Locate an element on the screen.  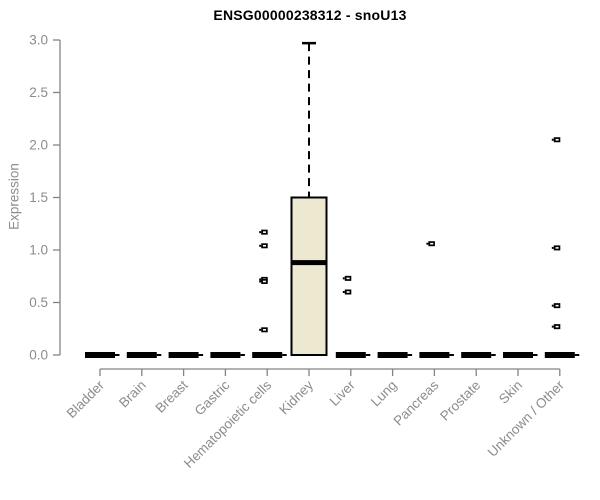
y-tick-label: 1.5 is located at coordinates (38, 197).